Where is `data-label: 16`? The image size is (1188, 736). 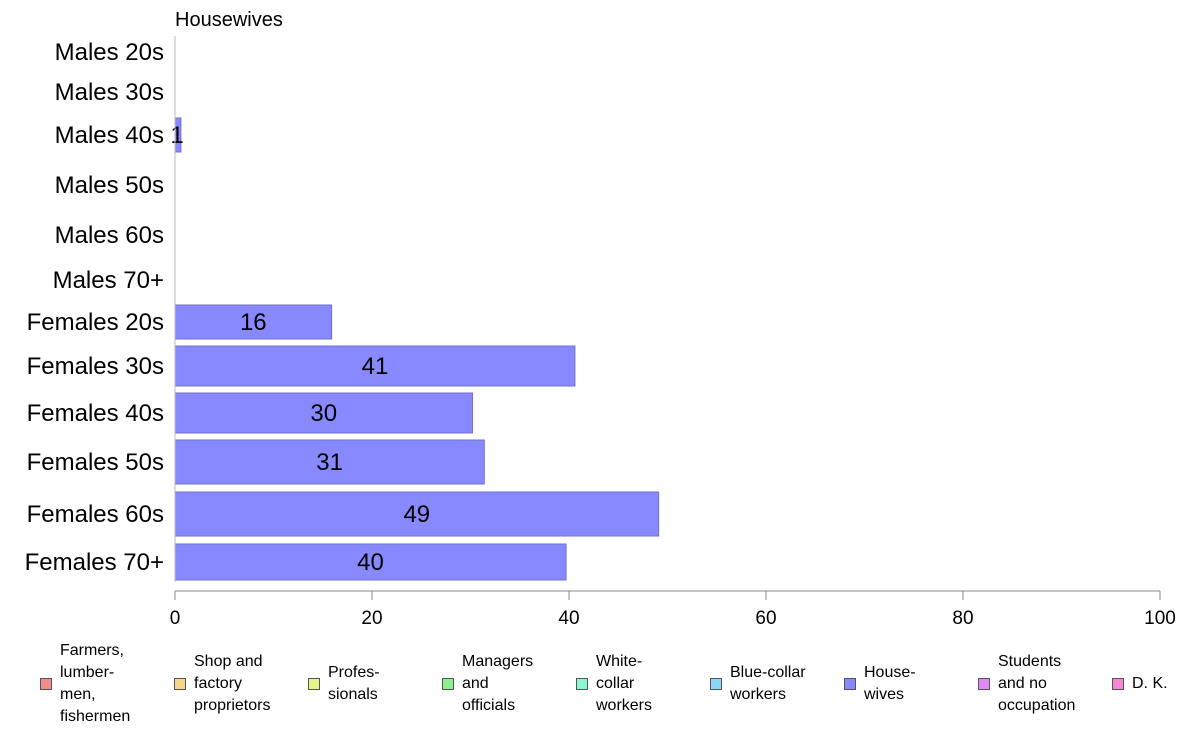 data-label: 16 is located at coordinates (253, 322).